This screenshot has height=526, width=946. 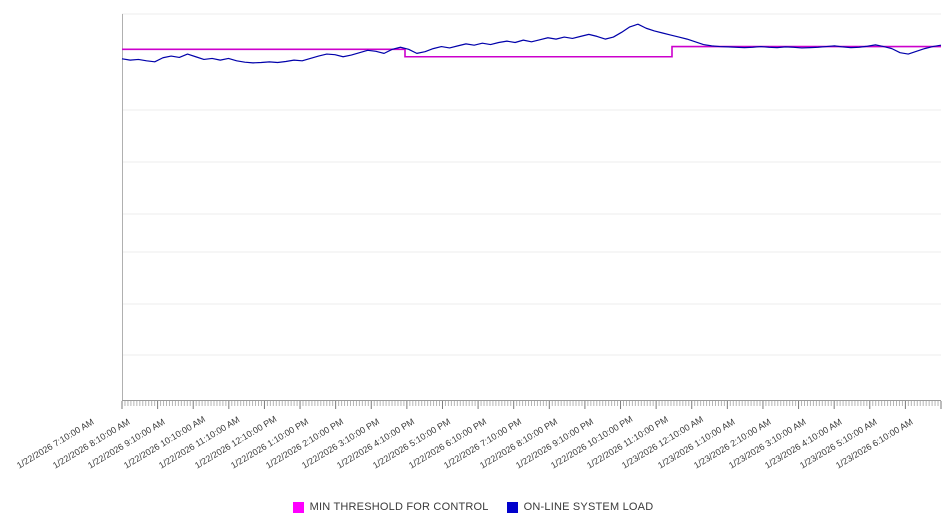 What do you see at coordinates (298, 507) in the screenshot?
I see `legend-swatch-magenta` at bounding box center [298, 507].